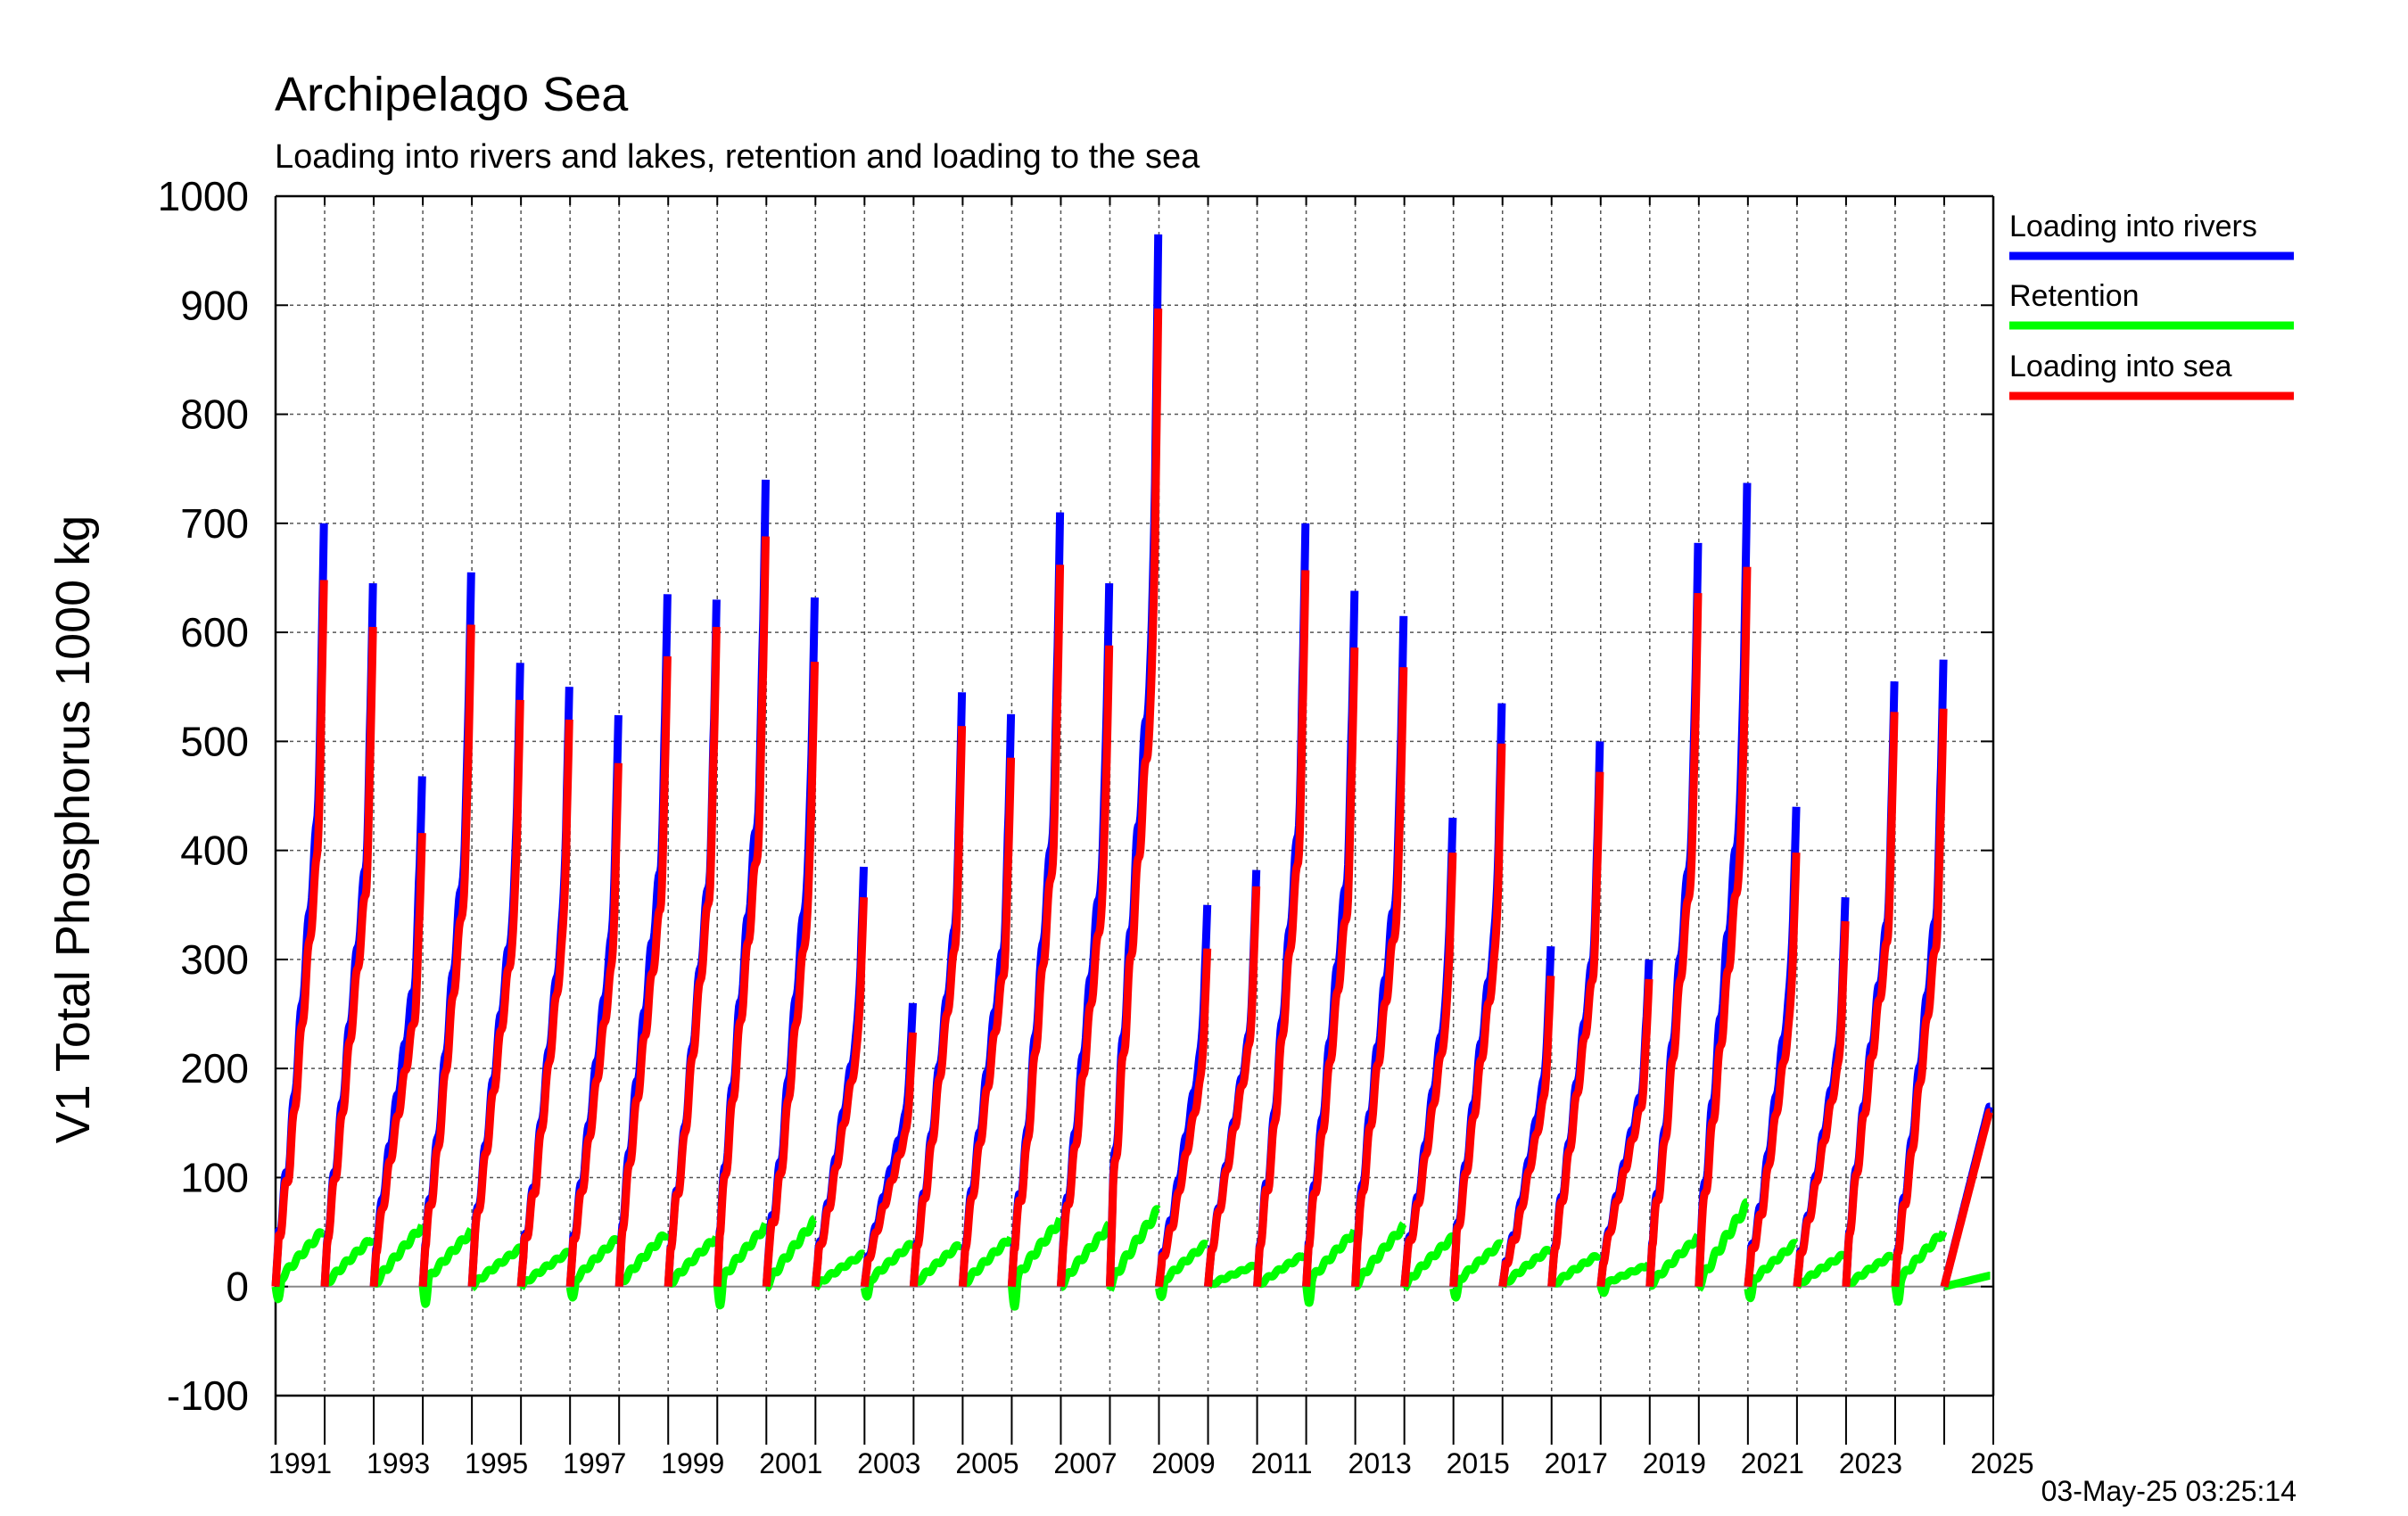 This screenshot has width=2408, height=1516. What do you see at coordinates (203, 196) in the screenshot?
I see `y-tick-label: 1000` at bounding box center [203, 196].